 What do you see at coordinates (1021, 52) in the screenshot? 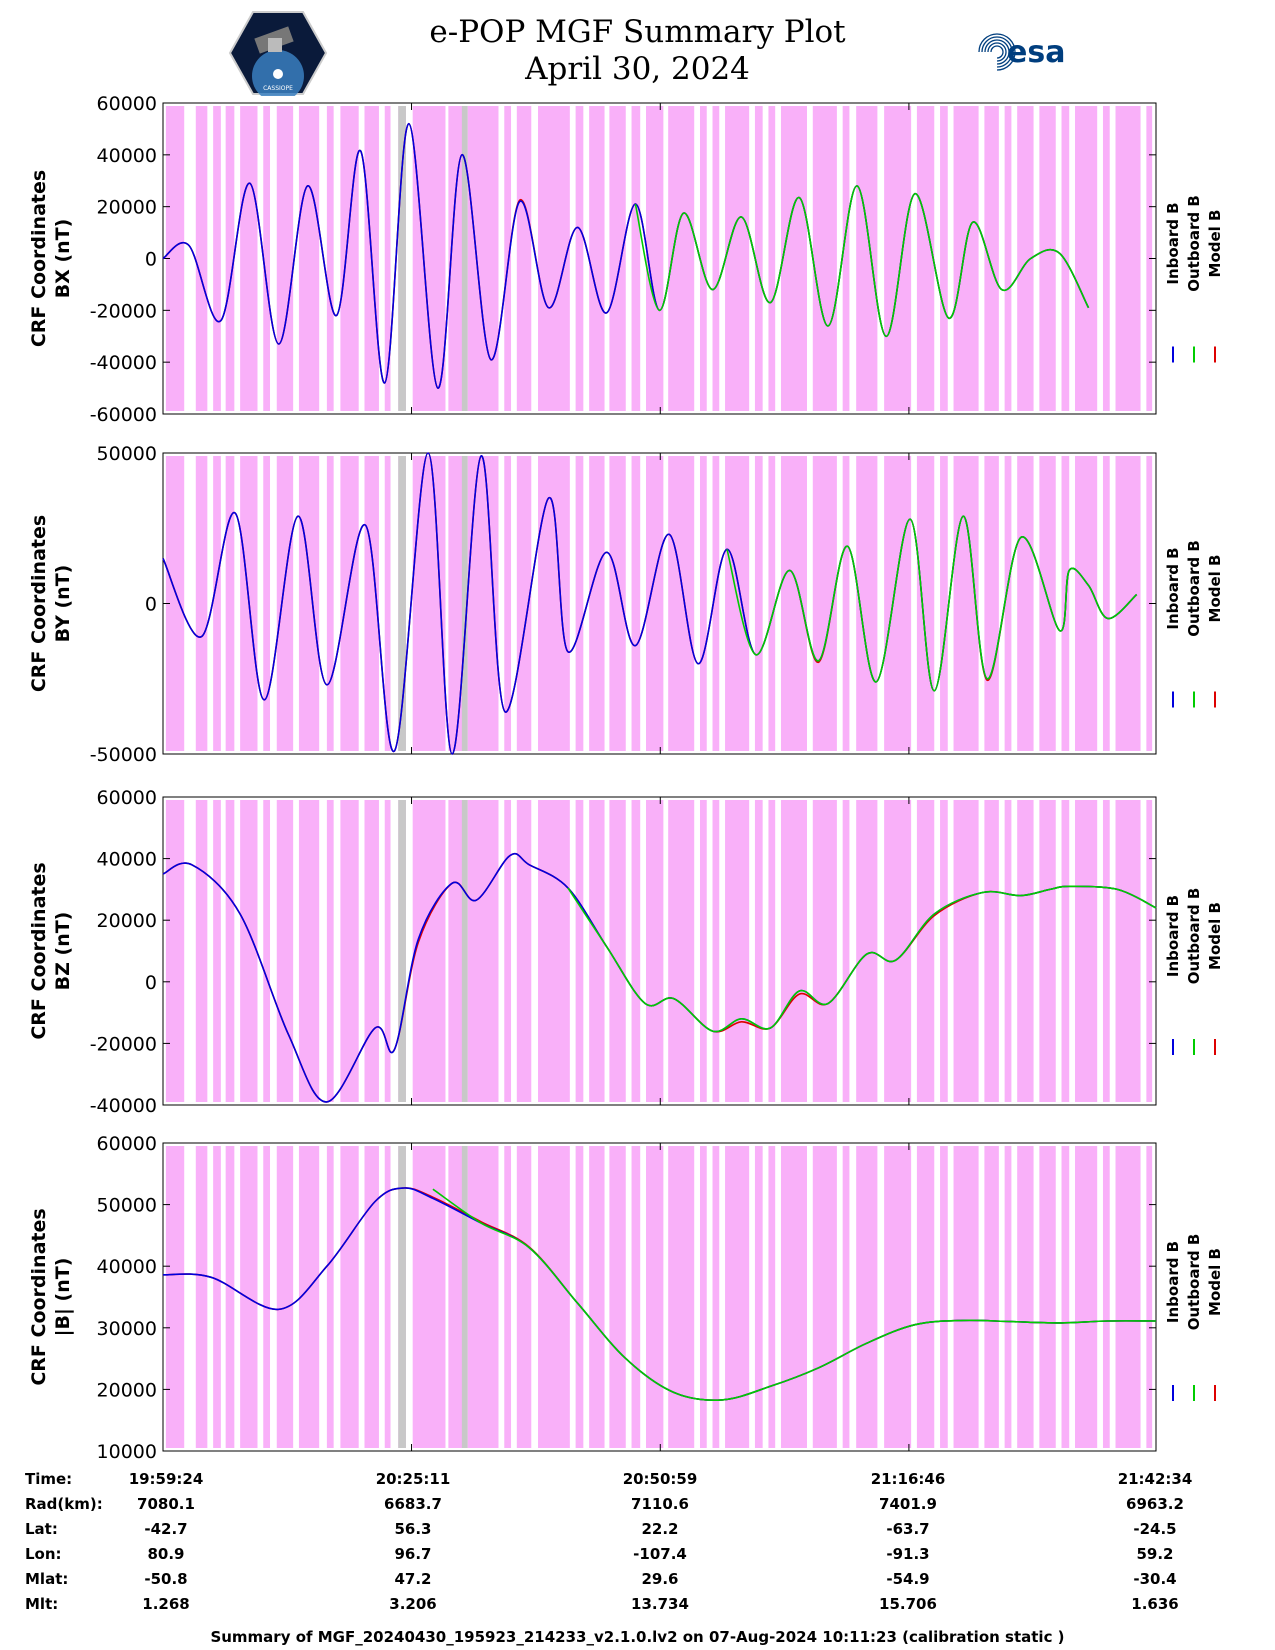
I see `esa-logo: esa` at bounding box center [1021, 52].